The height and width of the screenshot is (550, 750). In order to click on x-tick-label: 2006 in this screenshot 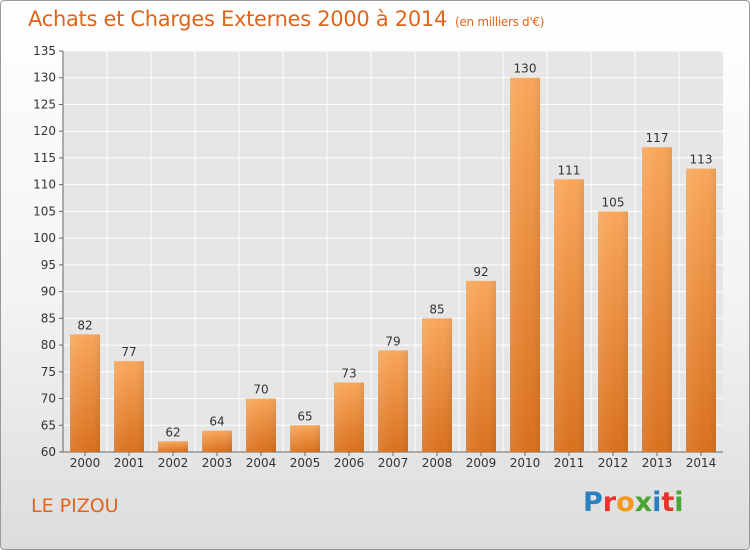, I will do `click(349, 463)`.